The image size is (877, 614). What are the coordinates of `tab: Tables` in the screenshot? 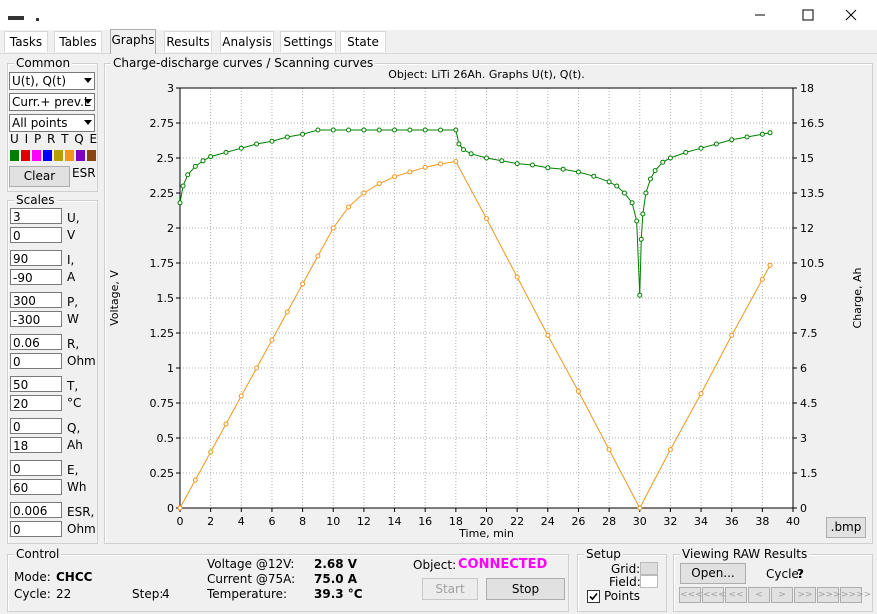 It's located at (78, 41).